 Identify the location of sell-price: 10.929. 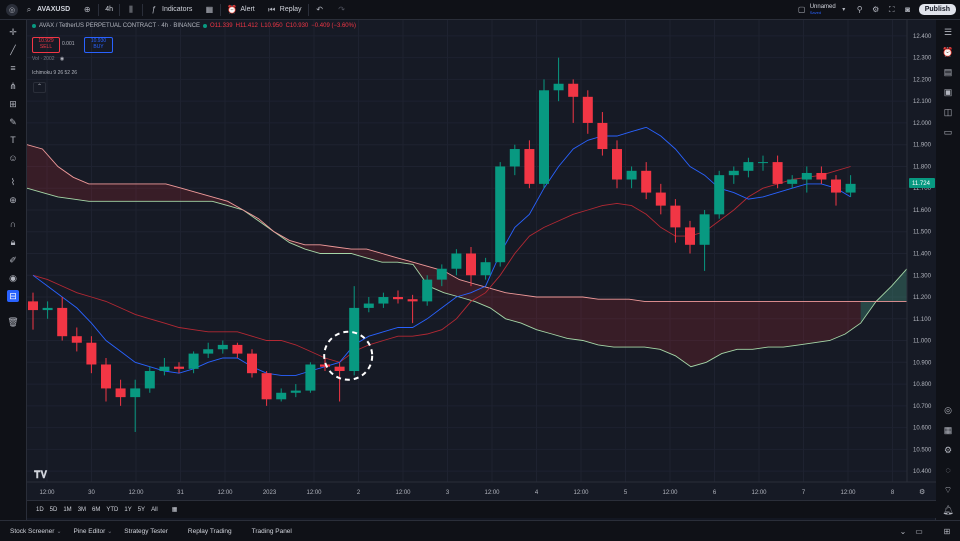
(46, 41).